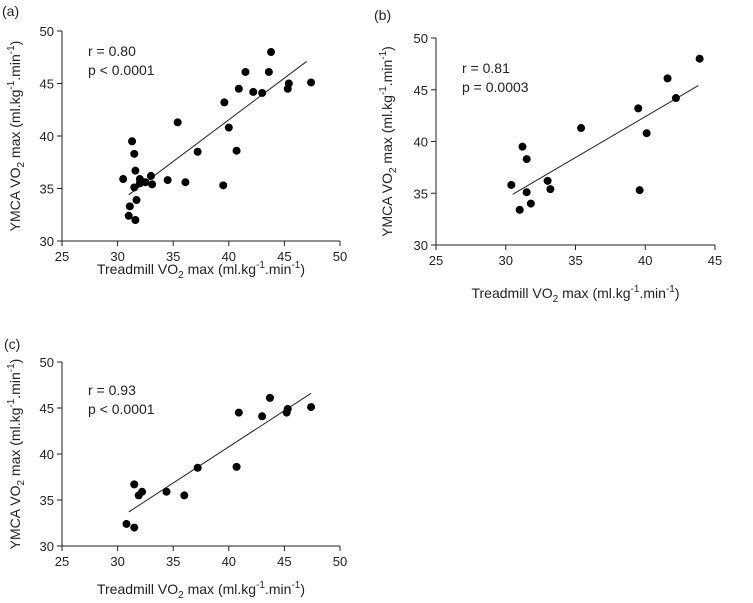 The height and width of the screenshot is (603, 753). I want to click on stat-label: p = 0.0003, so click(495, 87).